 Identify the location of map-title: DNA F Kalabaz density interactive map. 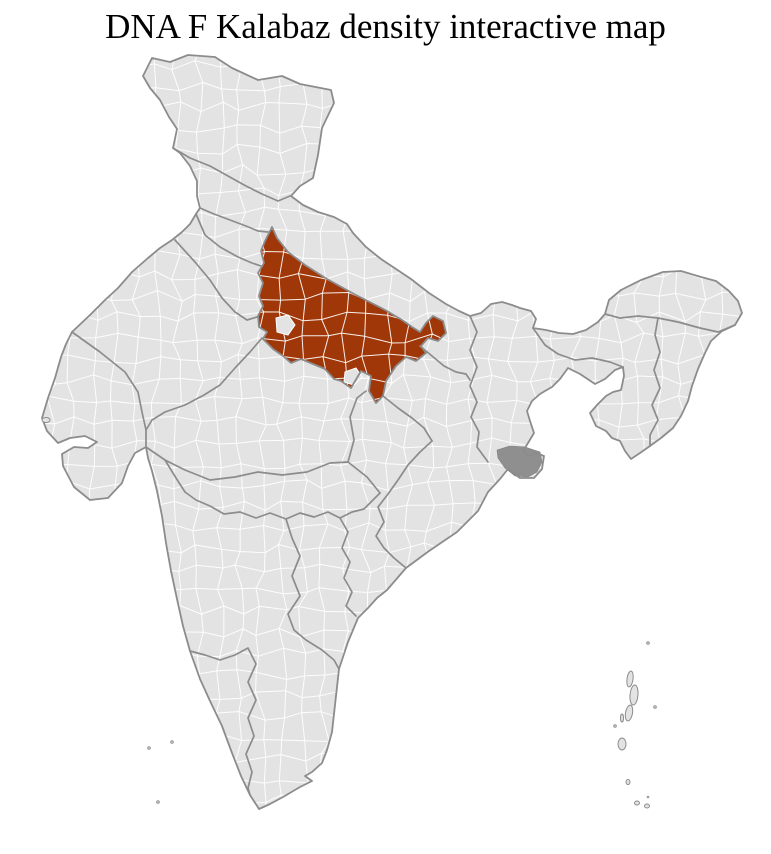
(385, 26).